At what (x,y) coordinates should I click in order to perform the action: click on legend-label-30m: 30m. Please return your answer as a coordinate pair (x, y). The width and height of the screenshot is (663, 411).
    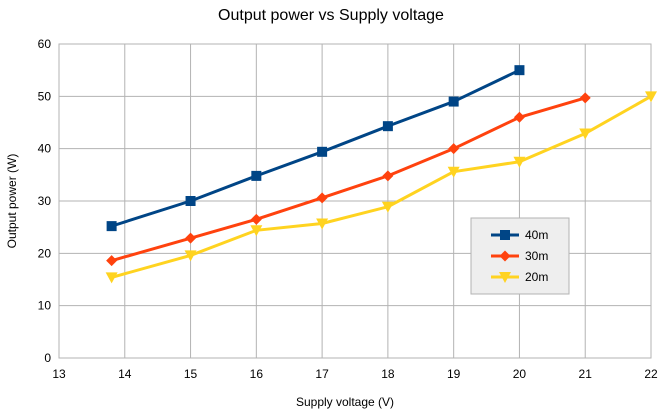
    Looking at the image, I should click on (536, 256).